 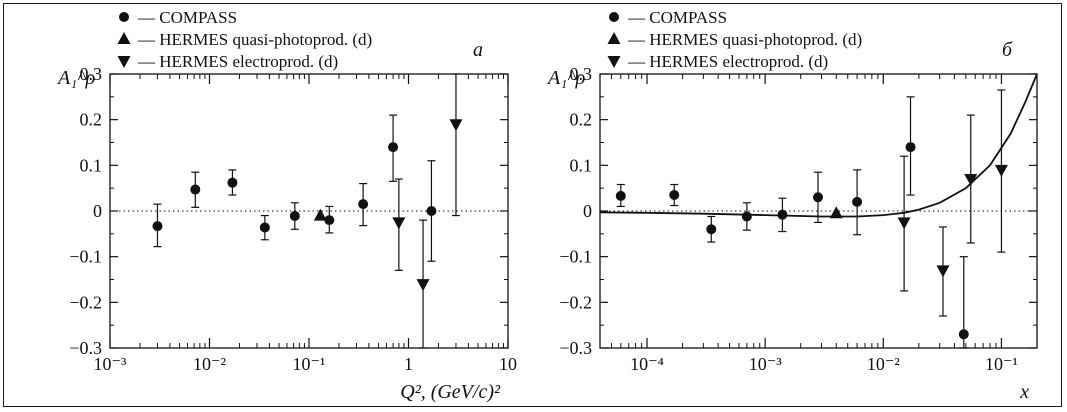 I want to click on x-axis-title: x, so click(x=1024, y=392).